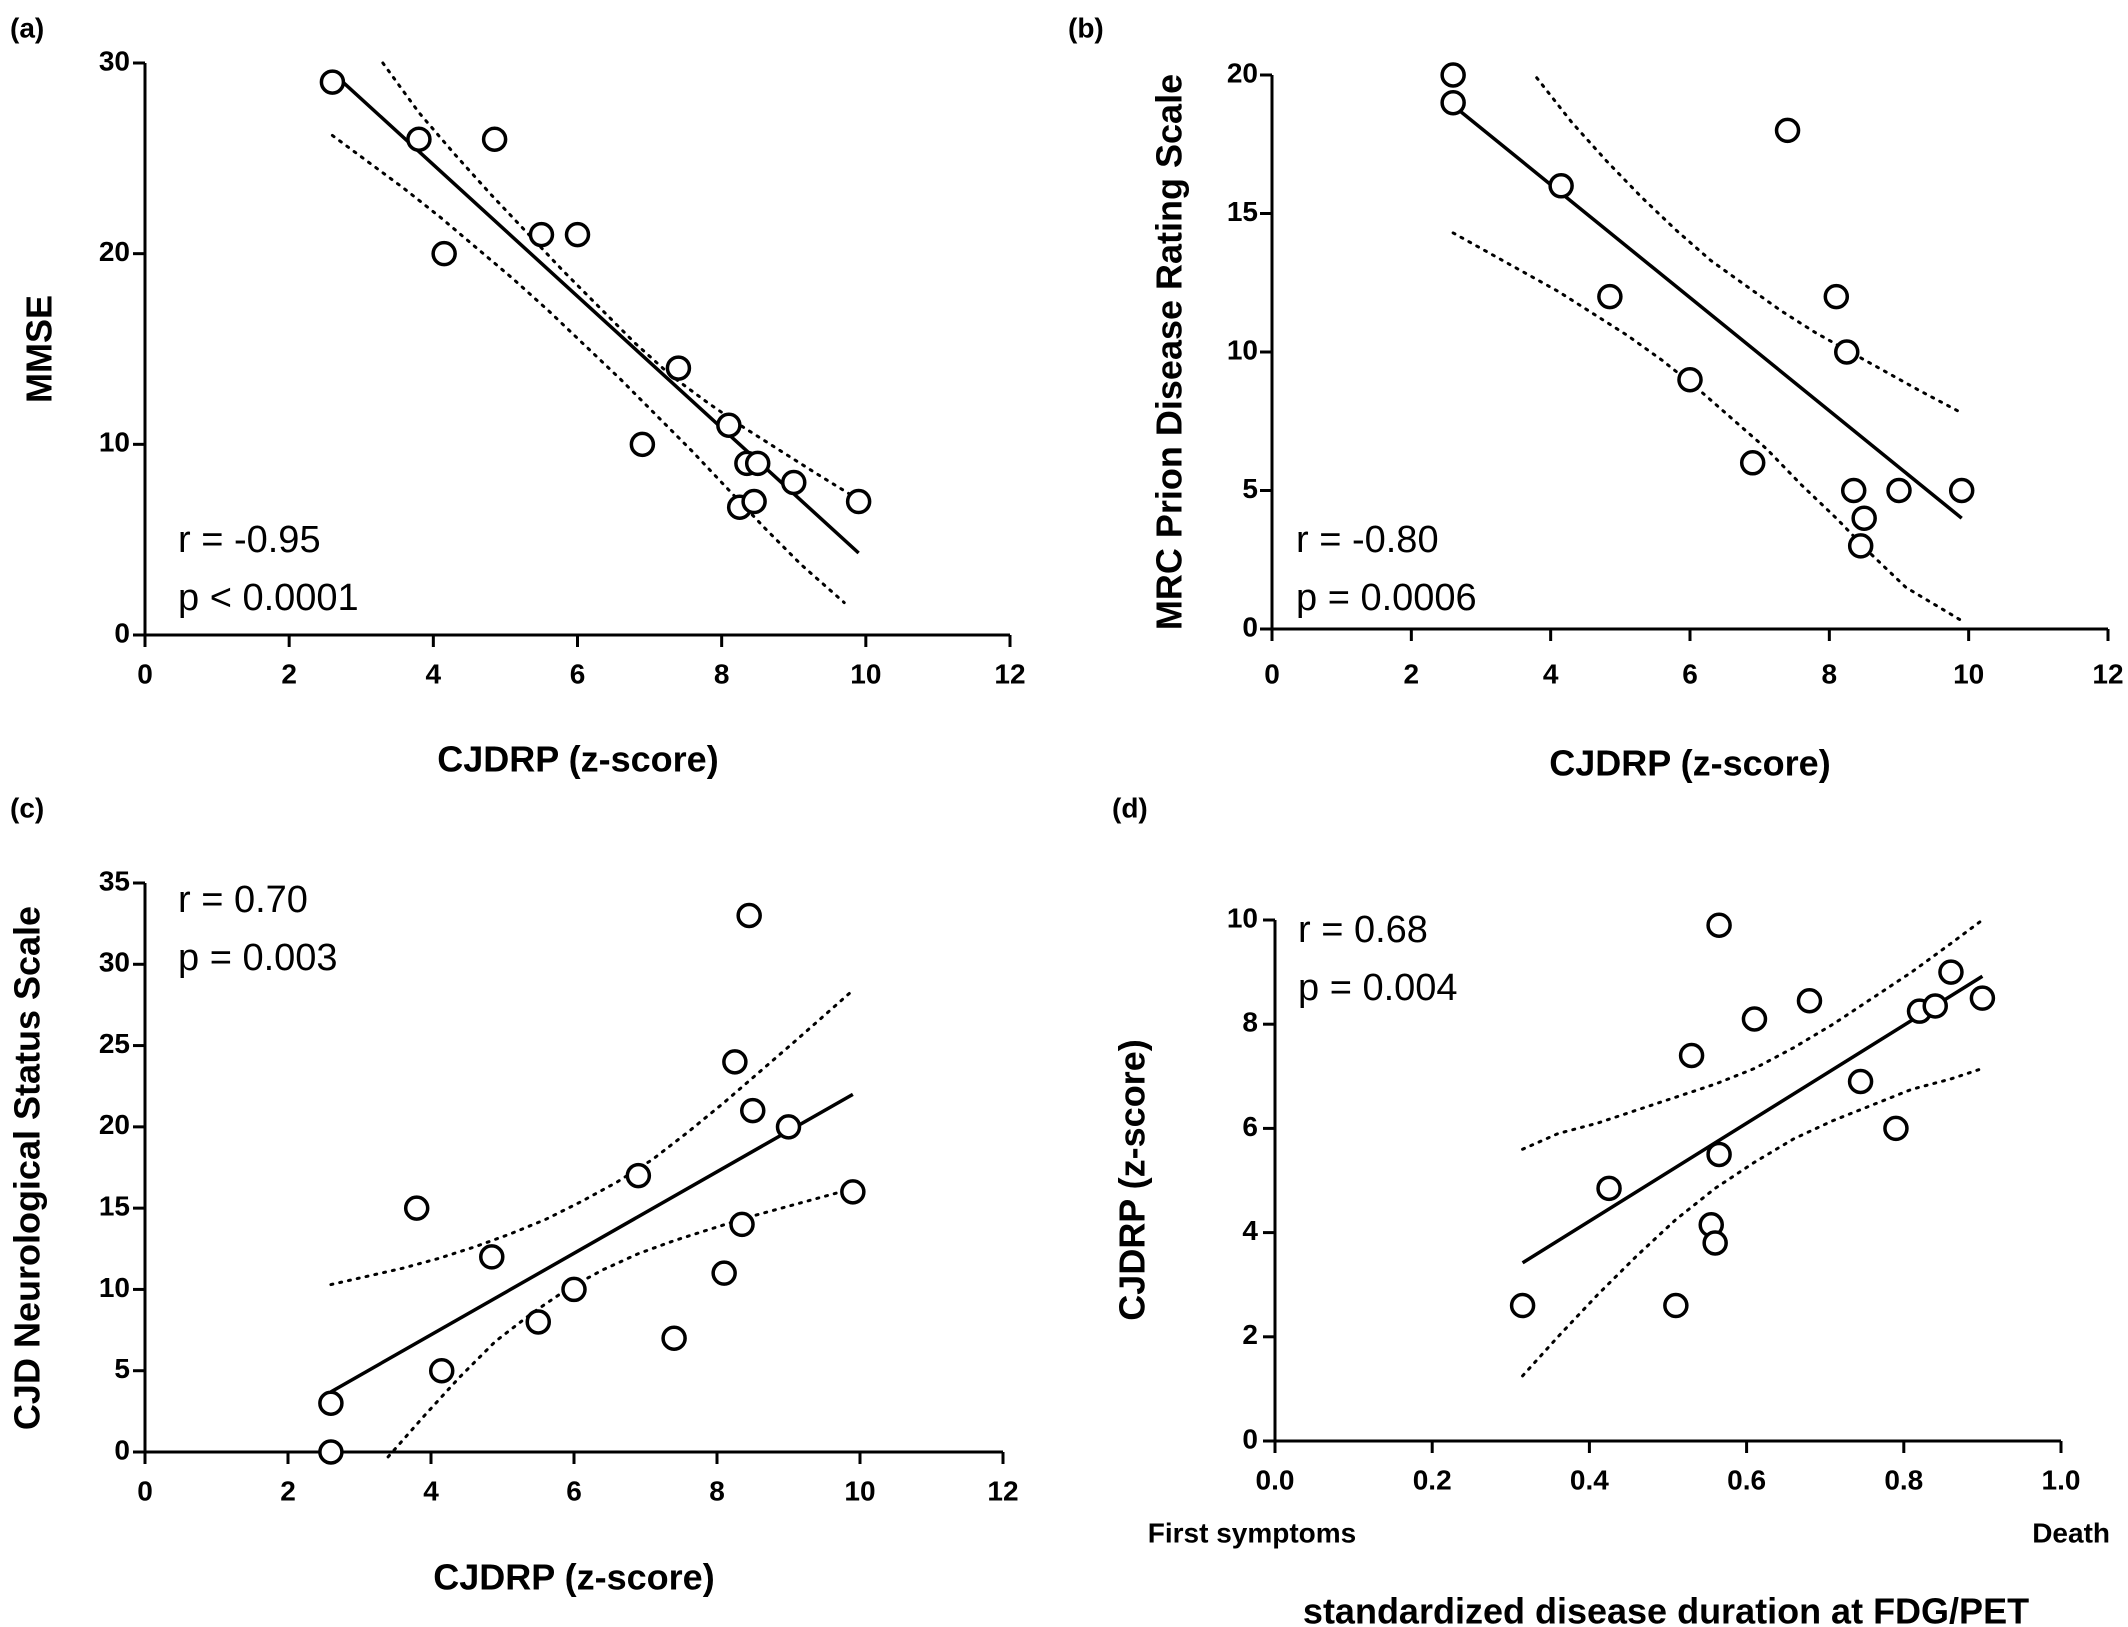 The width and height of the screenshot is (2128, 1627). I want to click on x-tick-label: 0.2, so click(1432, 1479).